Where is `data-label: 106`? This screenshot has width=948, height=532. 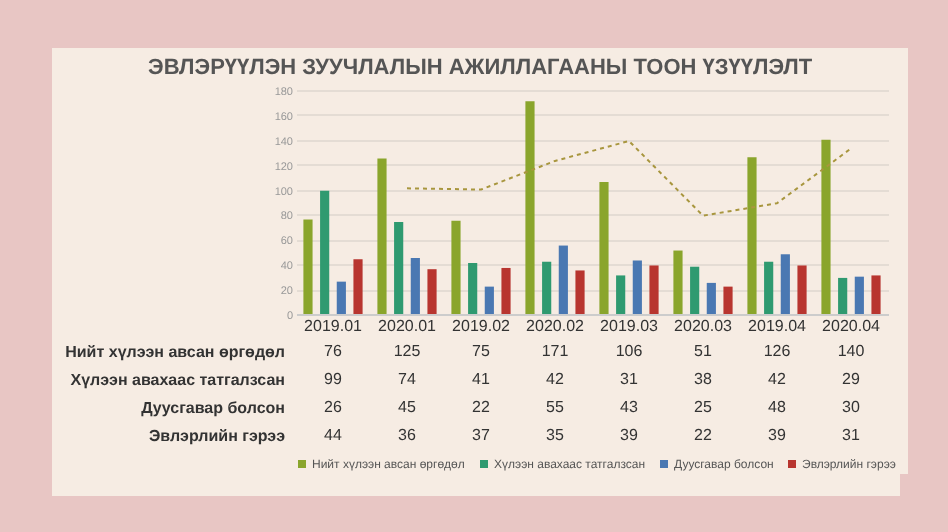 data-label: 106 is located at coordinates (629, 351).